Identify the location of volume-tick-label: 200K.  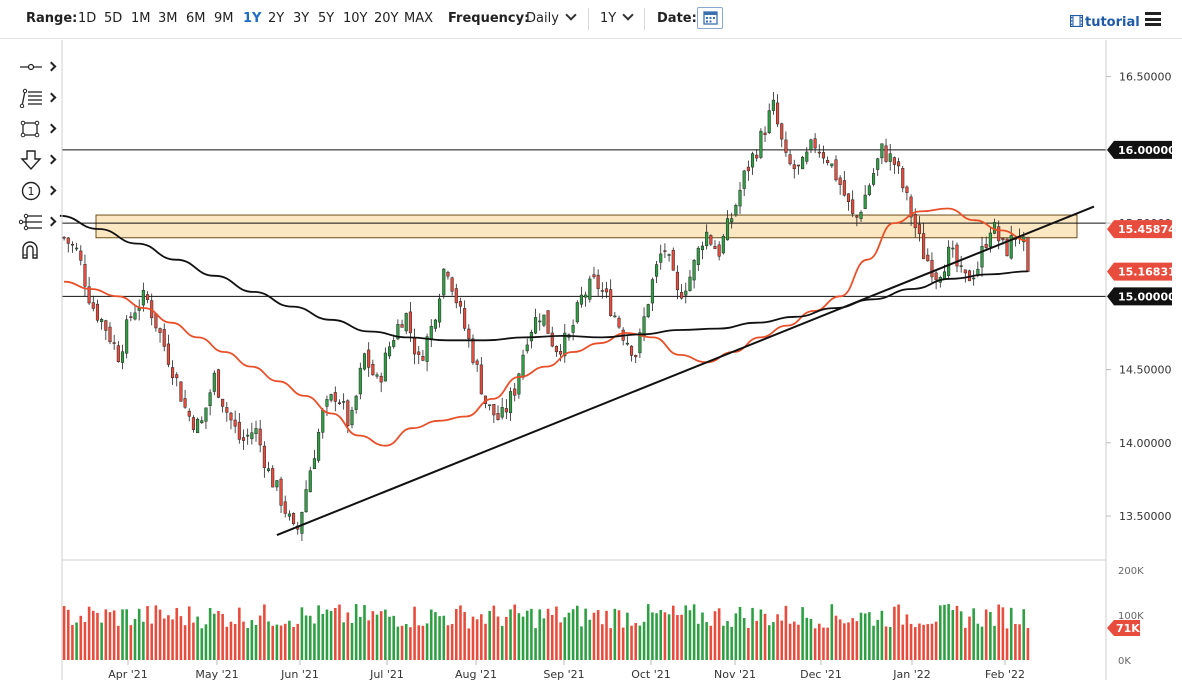
(1131, 571).